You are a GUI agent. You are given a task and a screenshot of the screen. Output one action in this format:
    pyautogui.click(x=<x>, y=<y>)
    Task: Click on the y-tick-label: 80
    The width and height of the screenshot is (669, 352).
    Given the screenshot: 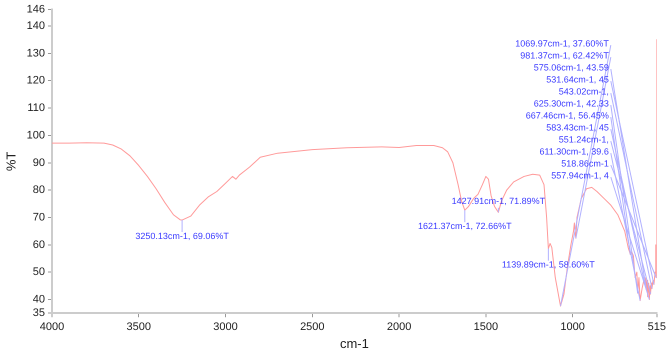 What is the action you would take?
    pyautogui.click(x=38, y=190)
    